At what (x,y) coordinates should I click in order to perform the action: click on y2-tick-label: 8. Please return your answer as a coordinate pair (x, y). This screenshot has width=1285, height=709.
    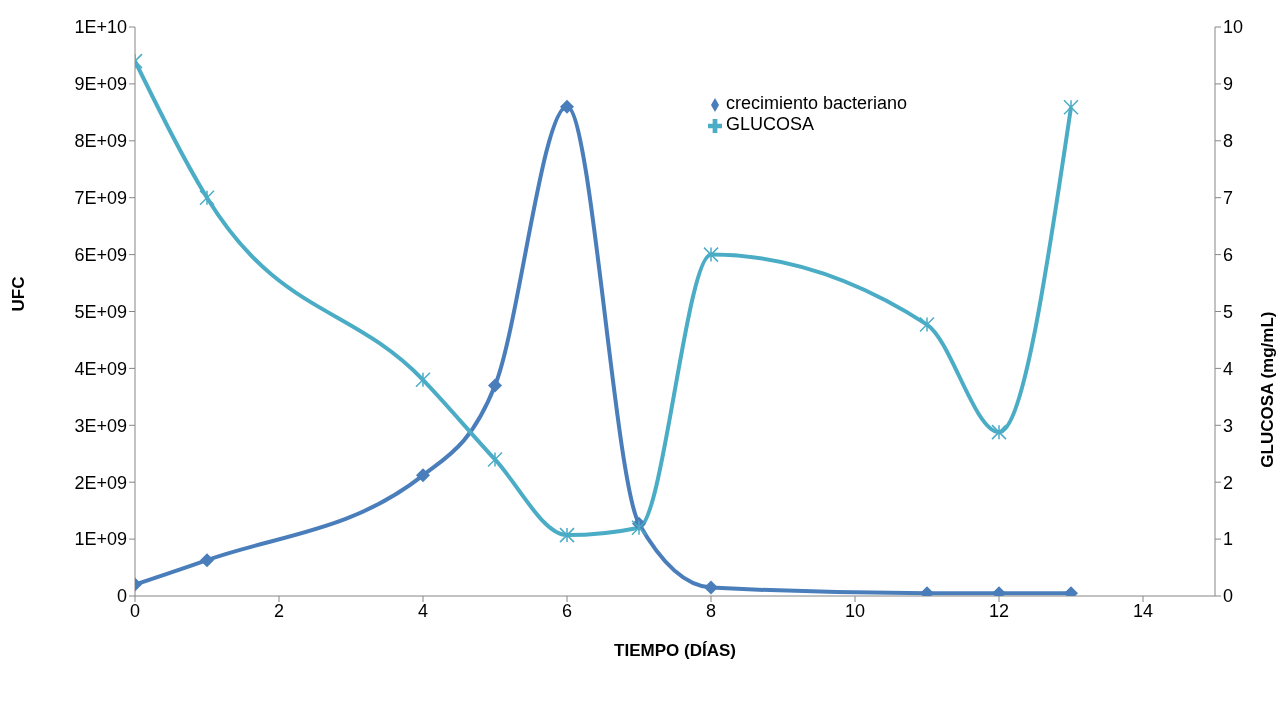
    Looking at the image, I should click on (1228, 141).